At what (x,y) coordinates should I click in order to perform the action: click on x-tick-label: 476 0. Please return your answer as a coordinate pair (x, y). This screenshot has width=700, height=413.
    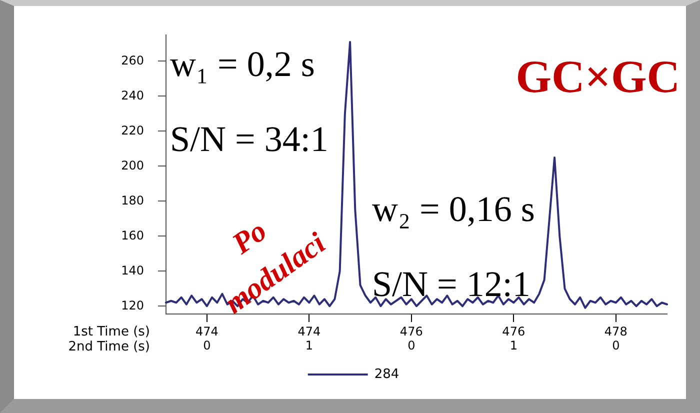
    Looking at the image, I should click on (411, 338).